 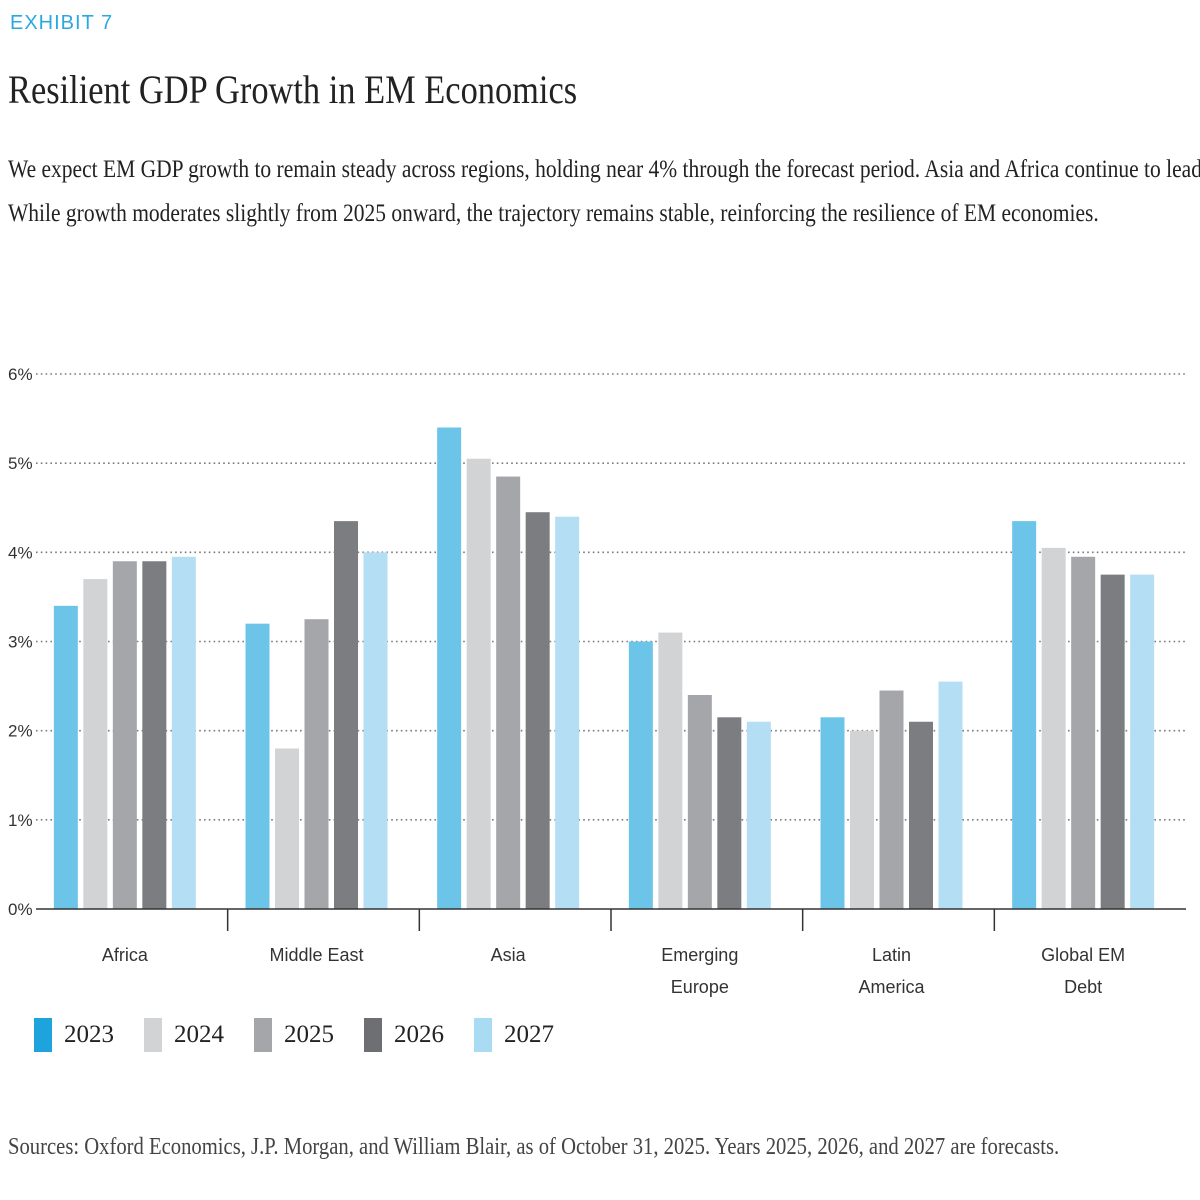 I want to click on legend-swatch-2023, so click(x=43, y=1035).